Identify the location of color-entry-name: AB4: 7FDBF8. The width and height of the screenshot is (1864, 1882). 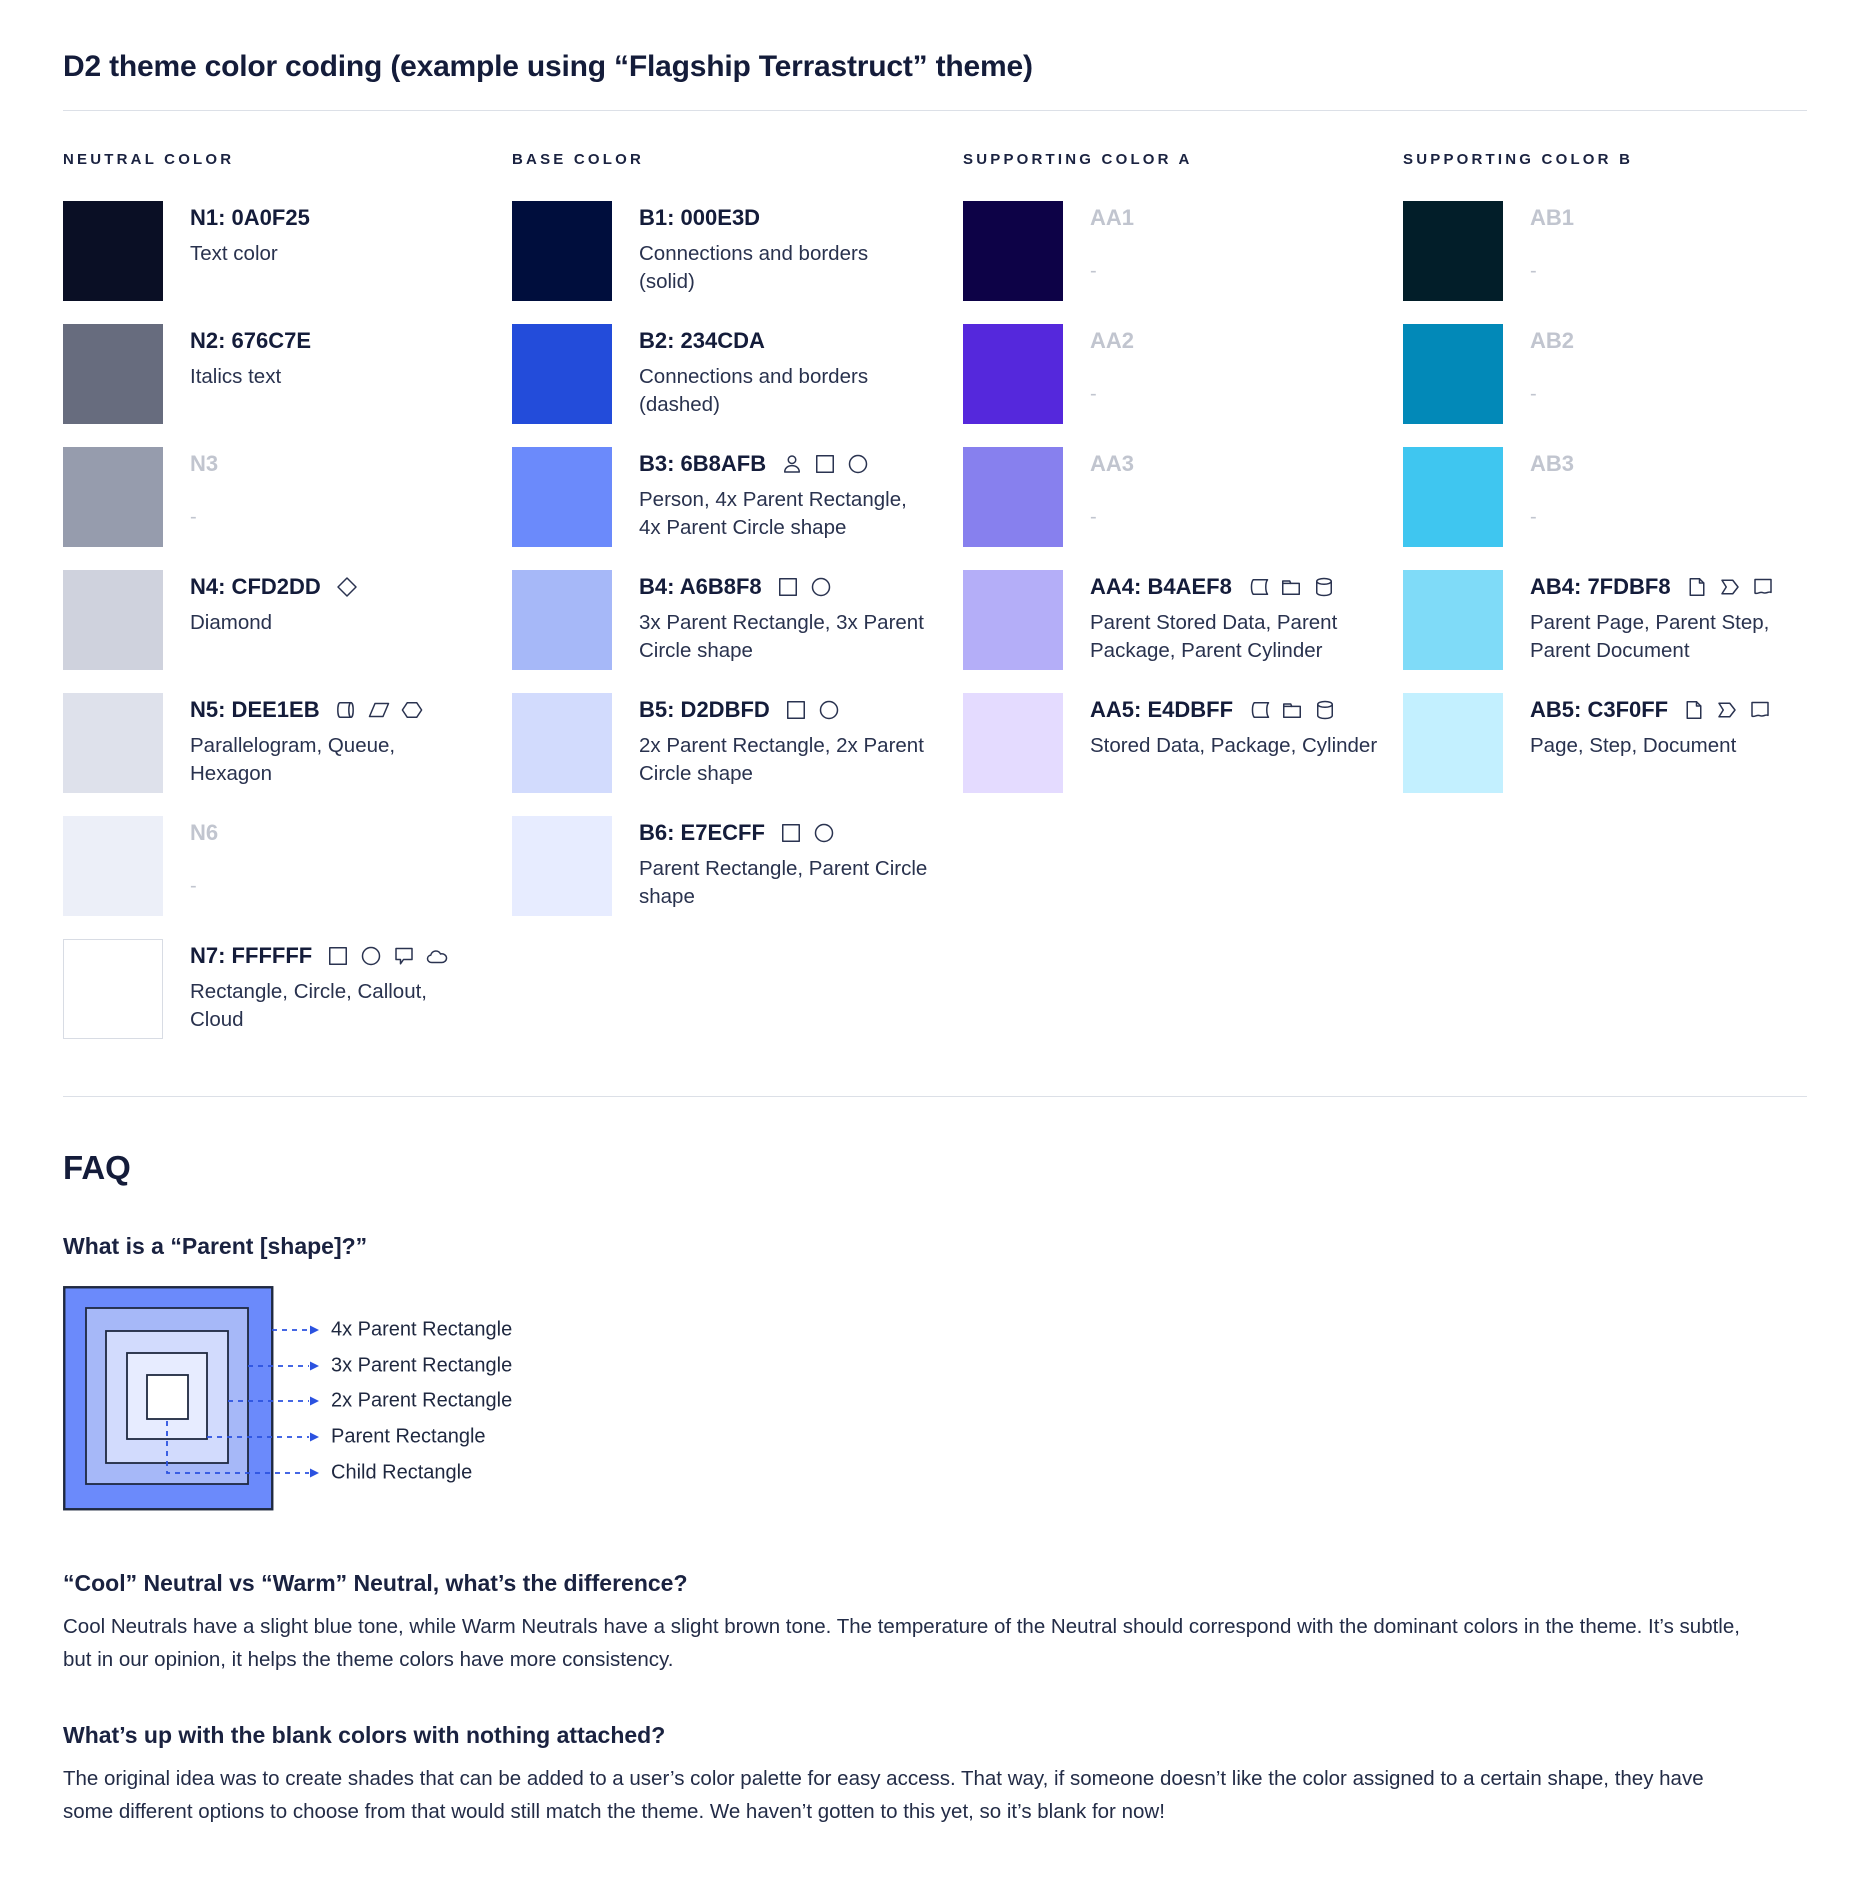
(1600, 586).